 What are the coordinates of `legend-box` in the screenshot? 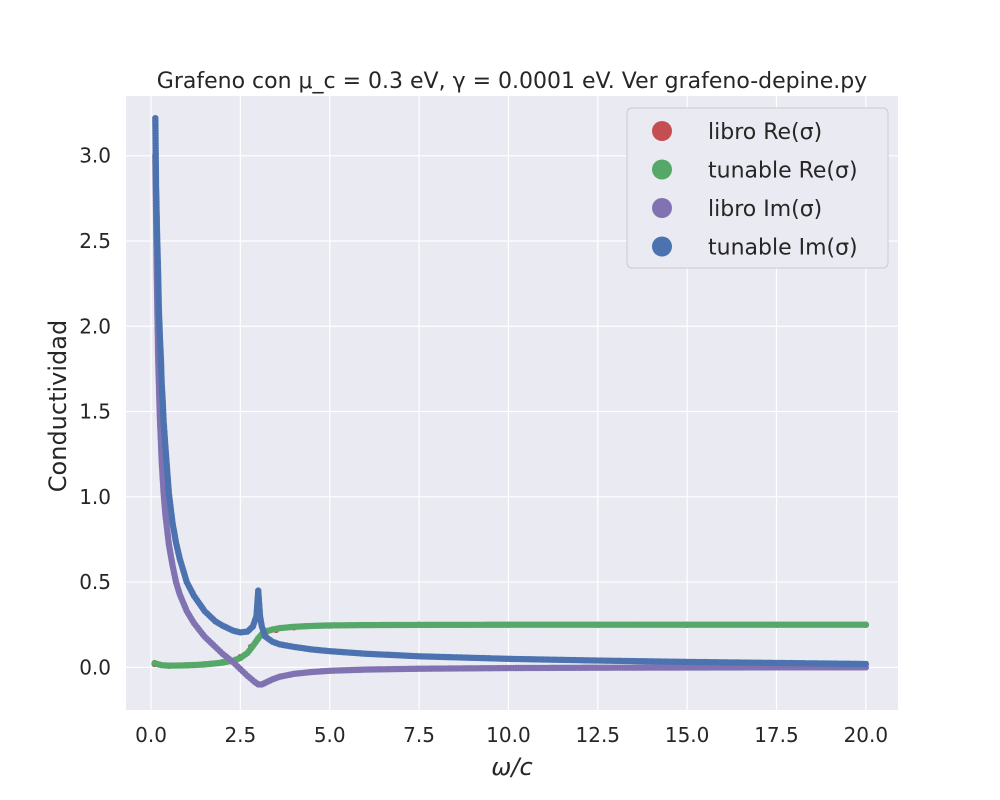 It's located at (757, 188).